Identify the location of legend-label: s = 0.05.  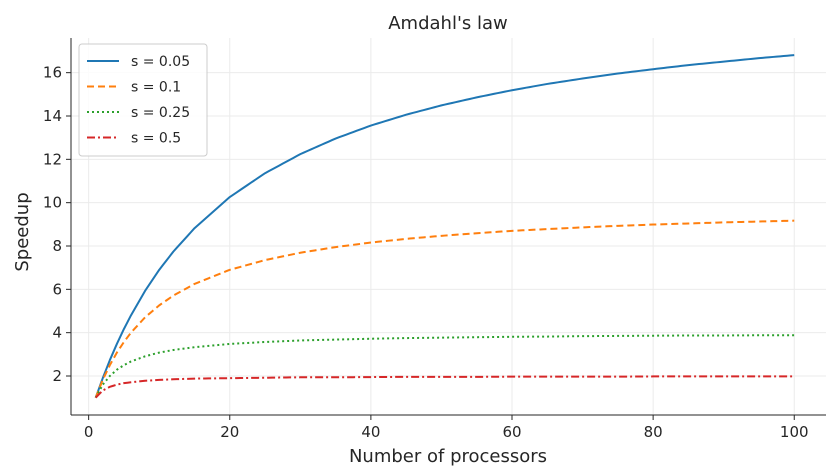
(160, 62).